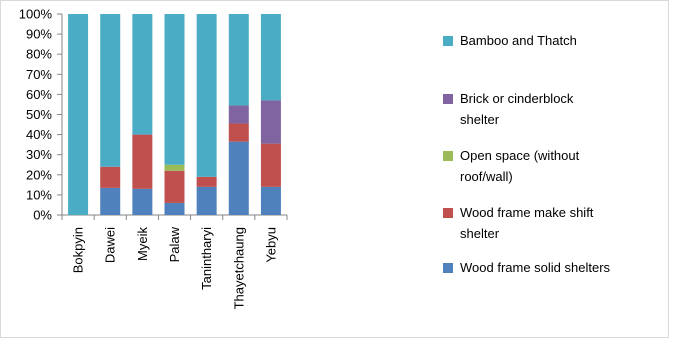 Image resolution: width=679 pixels, height=344 pixels. I want to click on bar-dawei-wood-frame-solid-shelters, so click(110, 201).